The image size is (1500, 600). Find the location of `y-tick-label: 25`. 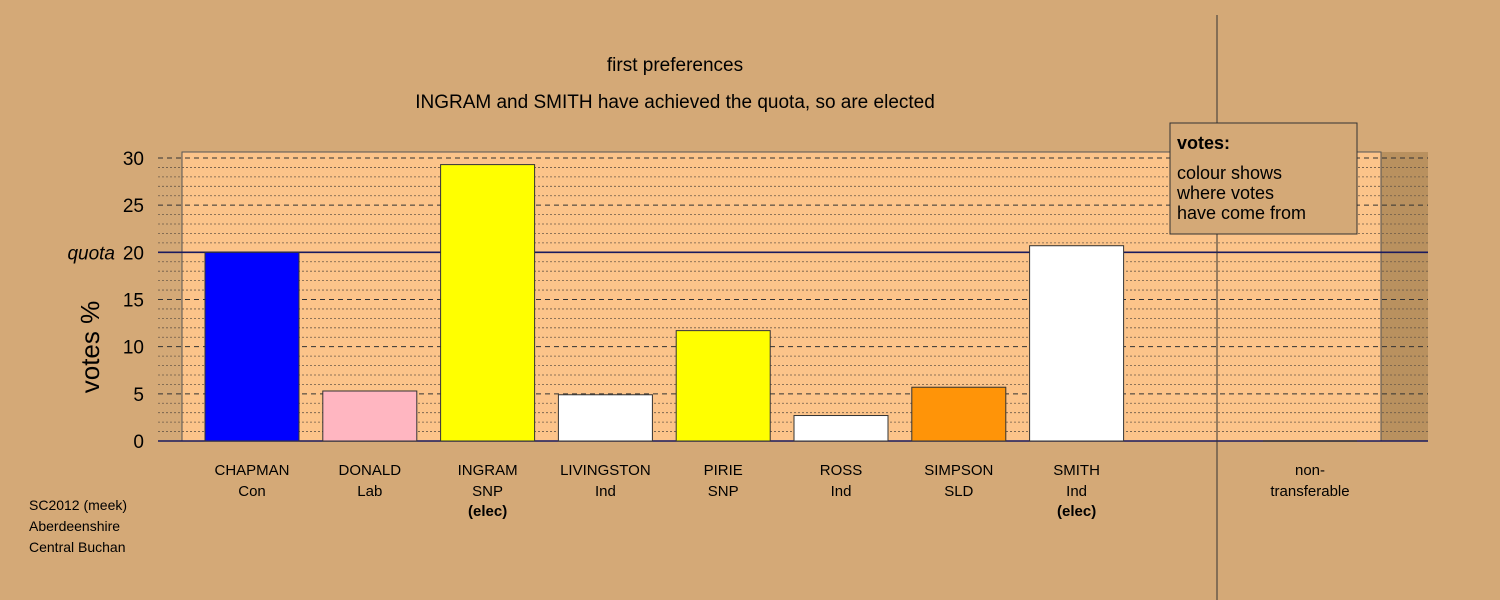

y-tick-label: 25 is located at coordinates (133, 206).